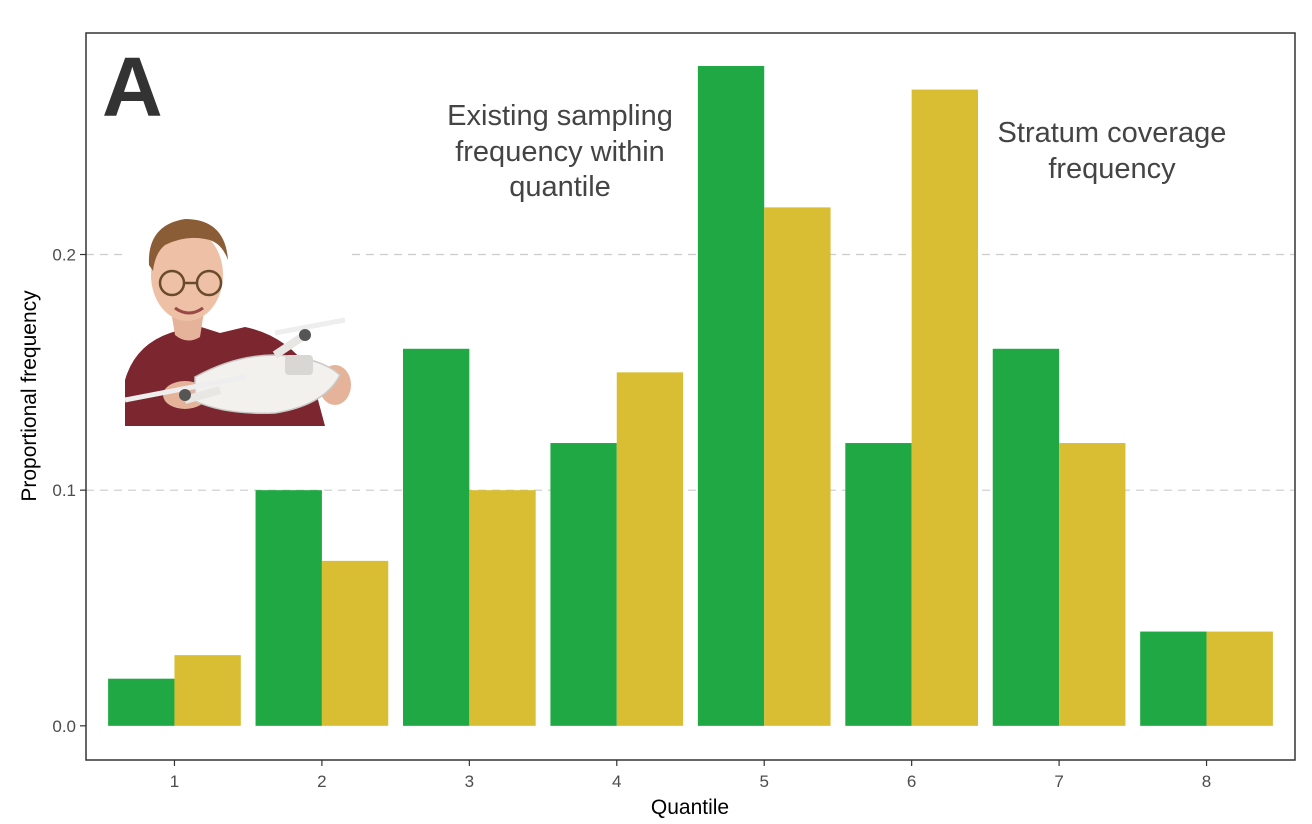  Describe the element at coordinates (64, 726) in the screenshot. I see `y-tick-label: 0.0` at that location.